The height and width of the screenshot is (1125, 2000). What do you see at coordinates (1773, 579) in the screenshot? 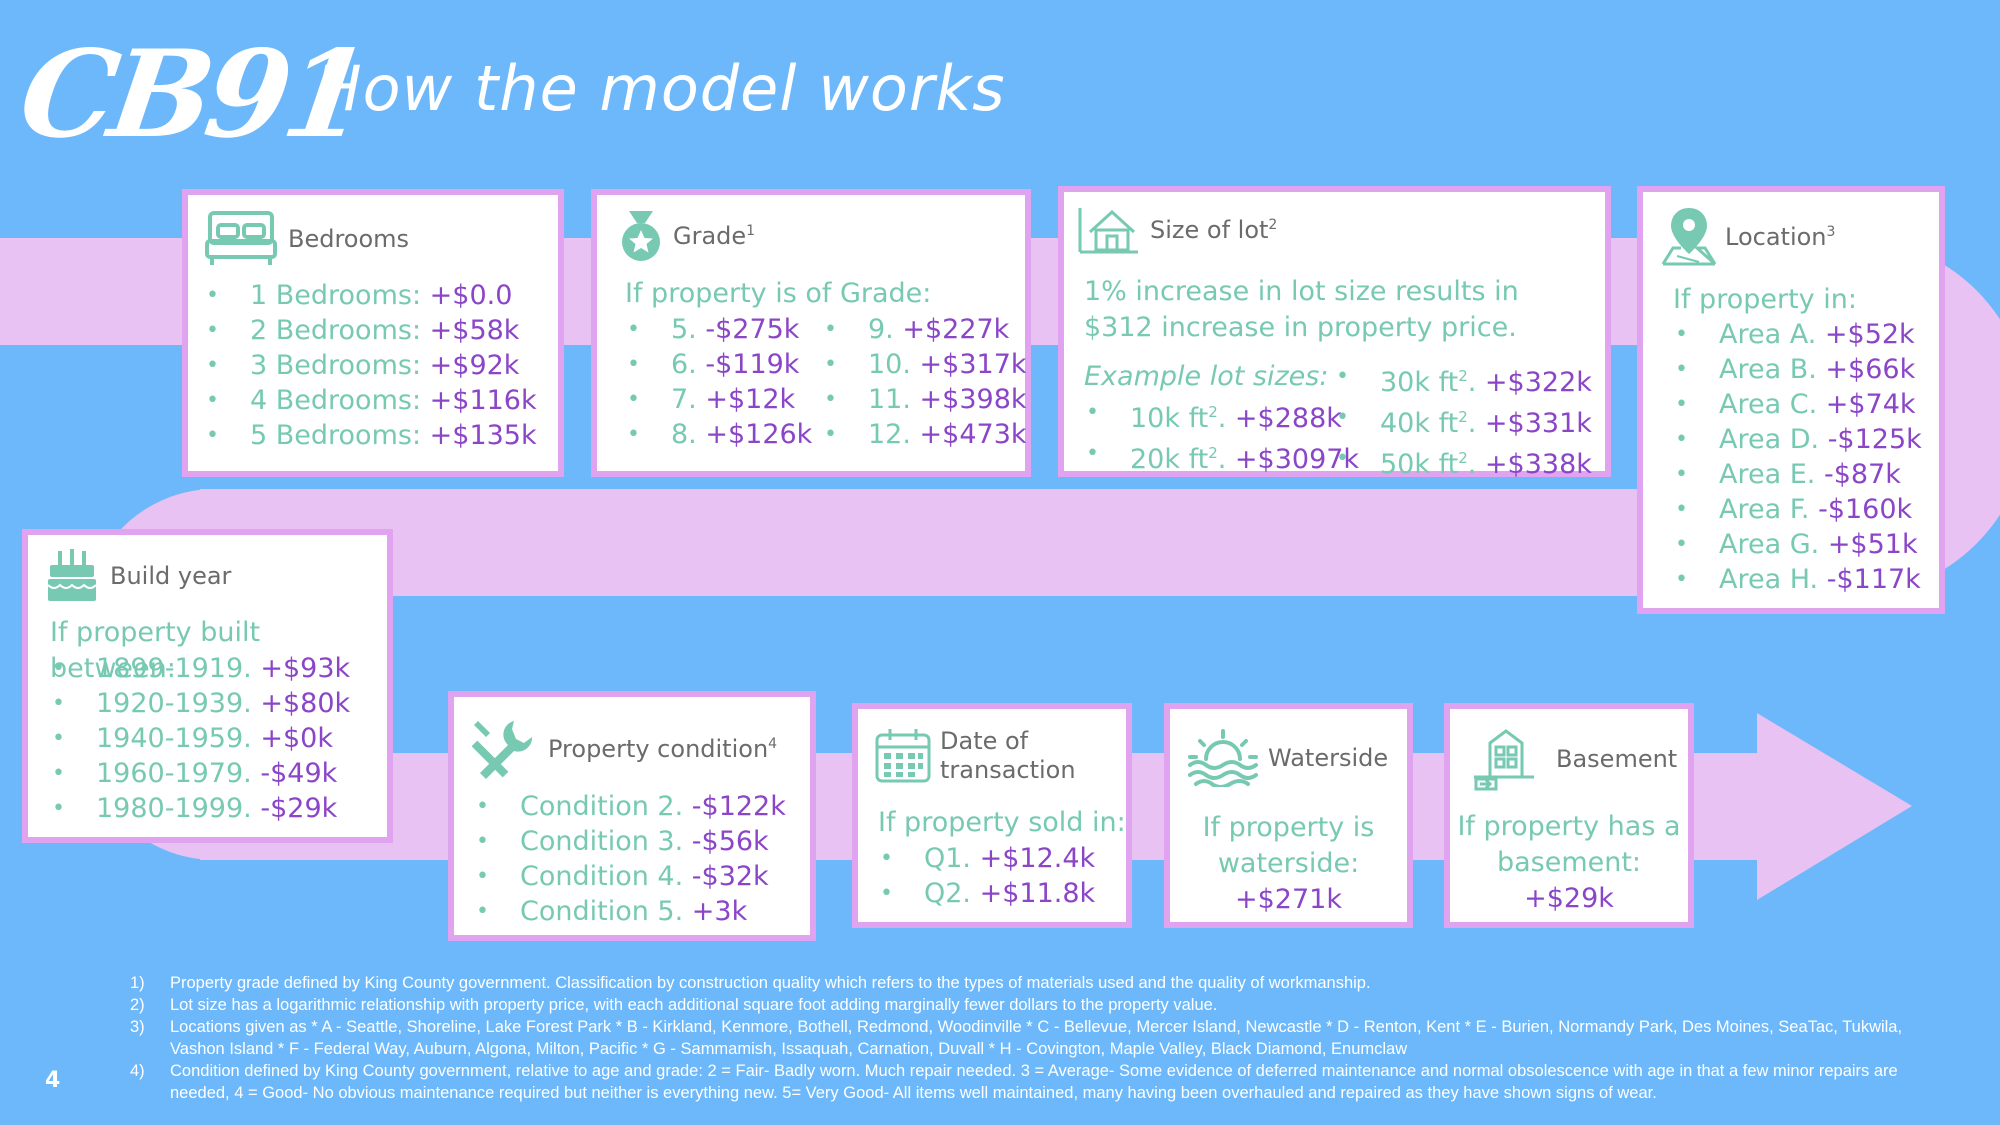
I see `item-label: Area H.` at bounding box center [1773, 579].